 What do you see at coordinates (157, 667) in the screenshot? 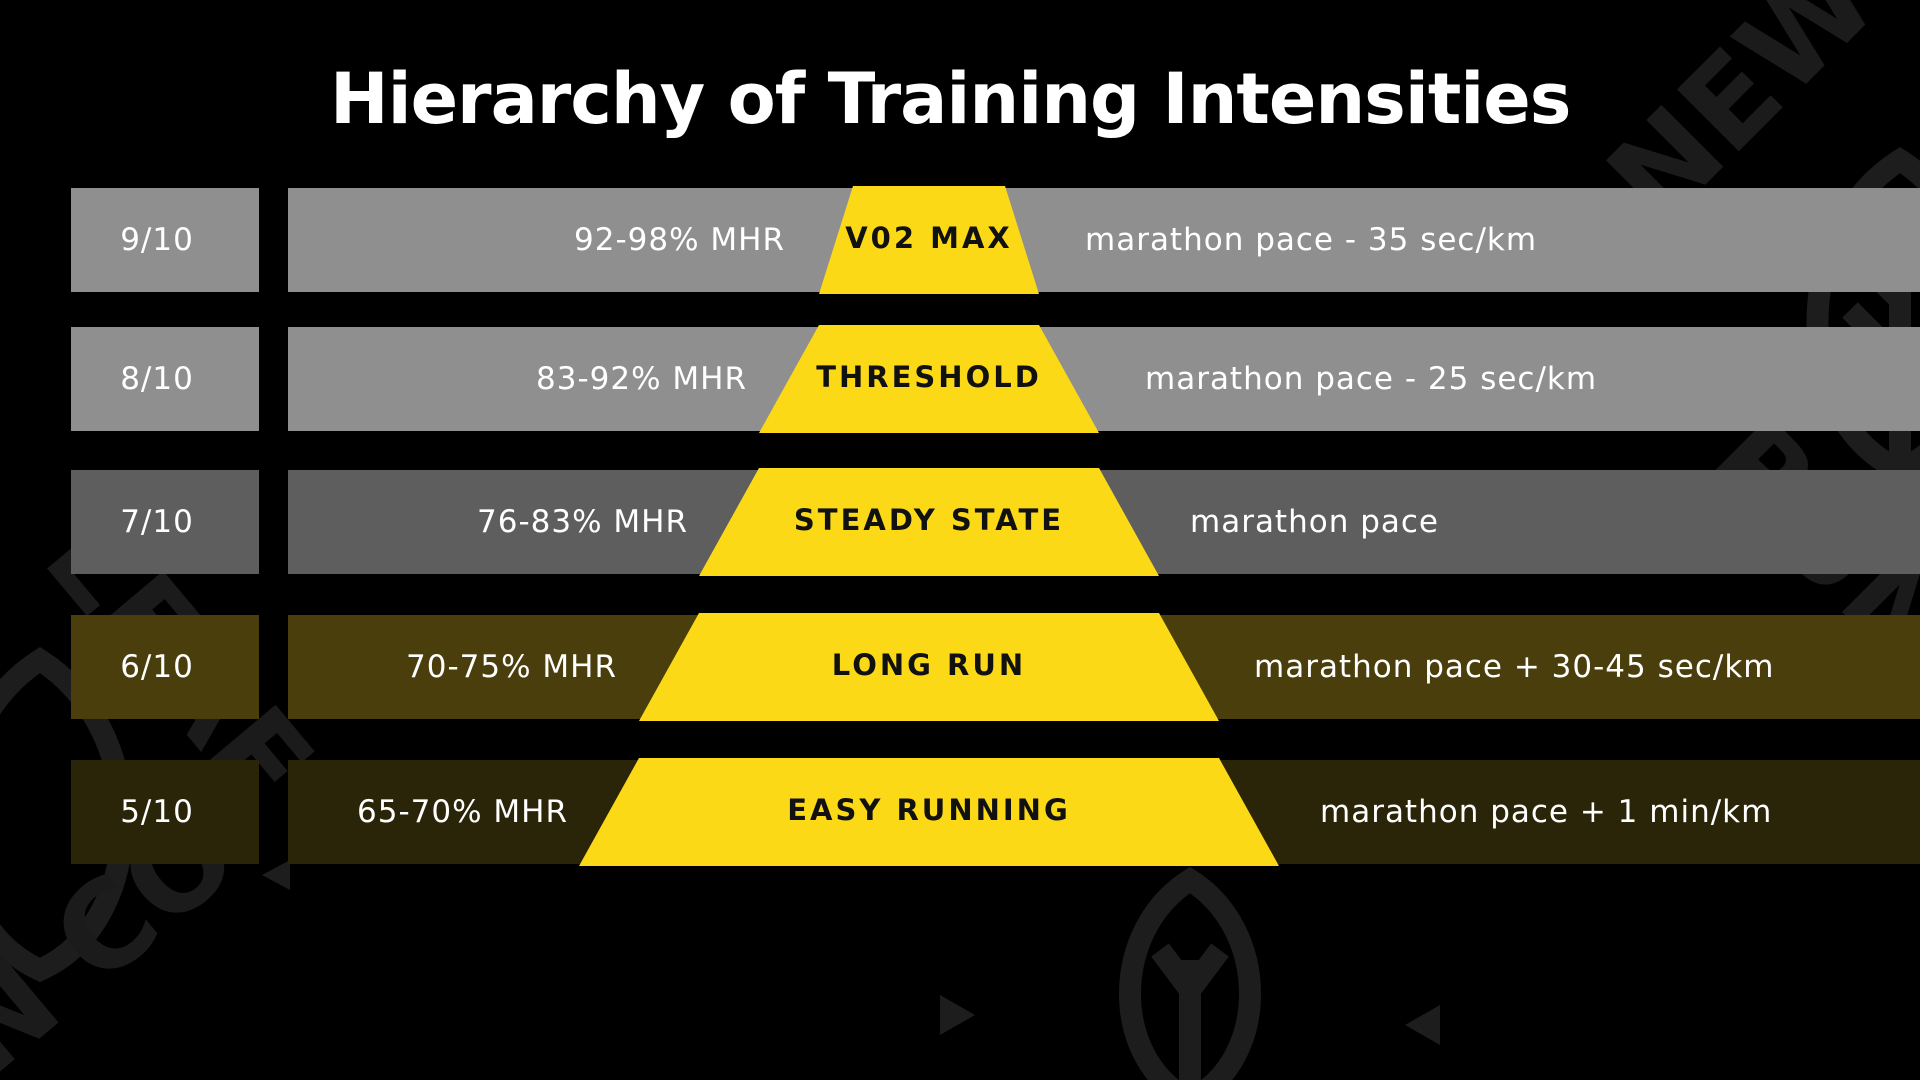
I see `rating-label: 6/10` at bounding box center [157, 667].